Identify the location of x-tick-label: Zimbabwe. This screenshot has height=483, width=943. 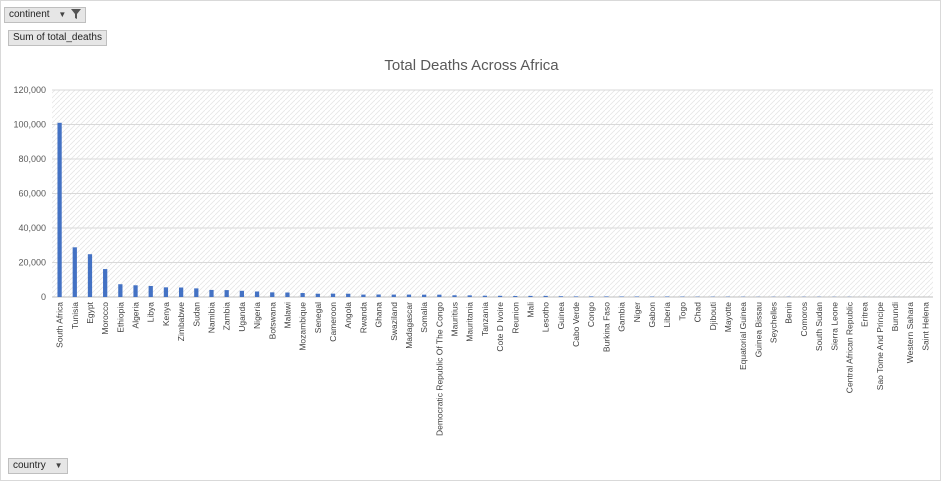
(181, 321).